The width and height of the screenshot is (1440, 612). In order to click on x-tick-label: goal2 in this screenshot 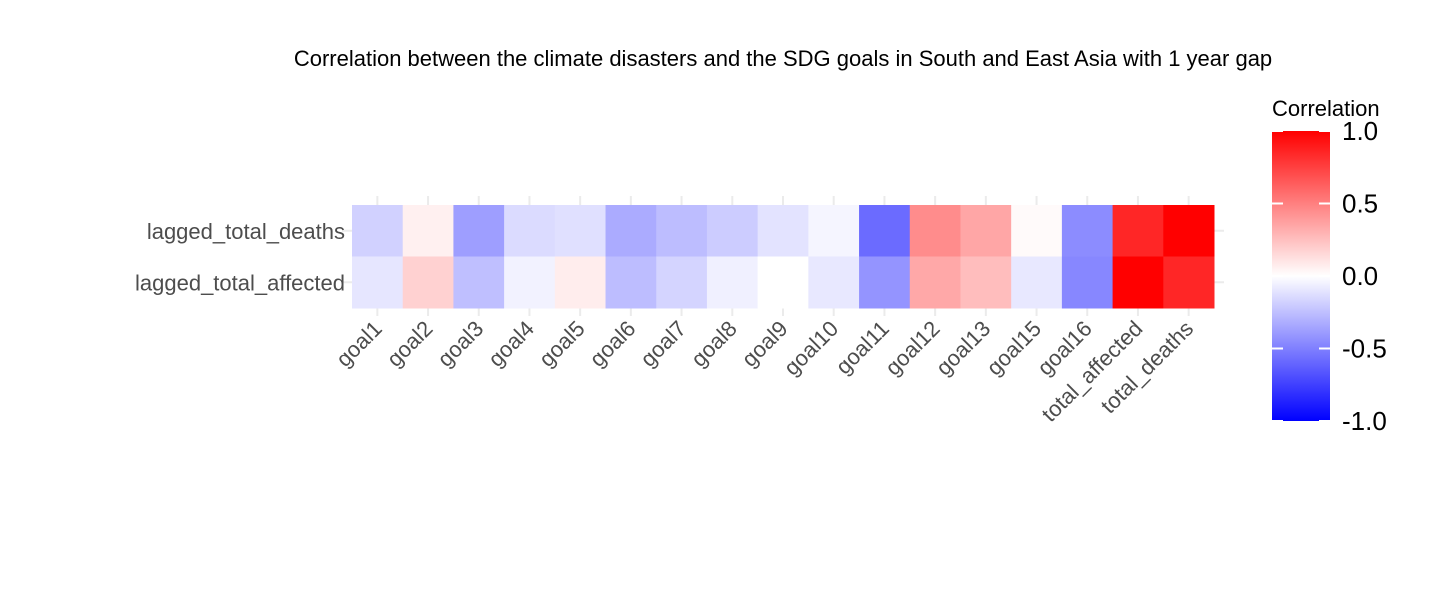, I will do `click(410, 344)`.